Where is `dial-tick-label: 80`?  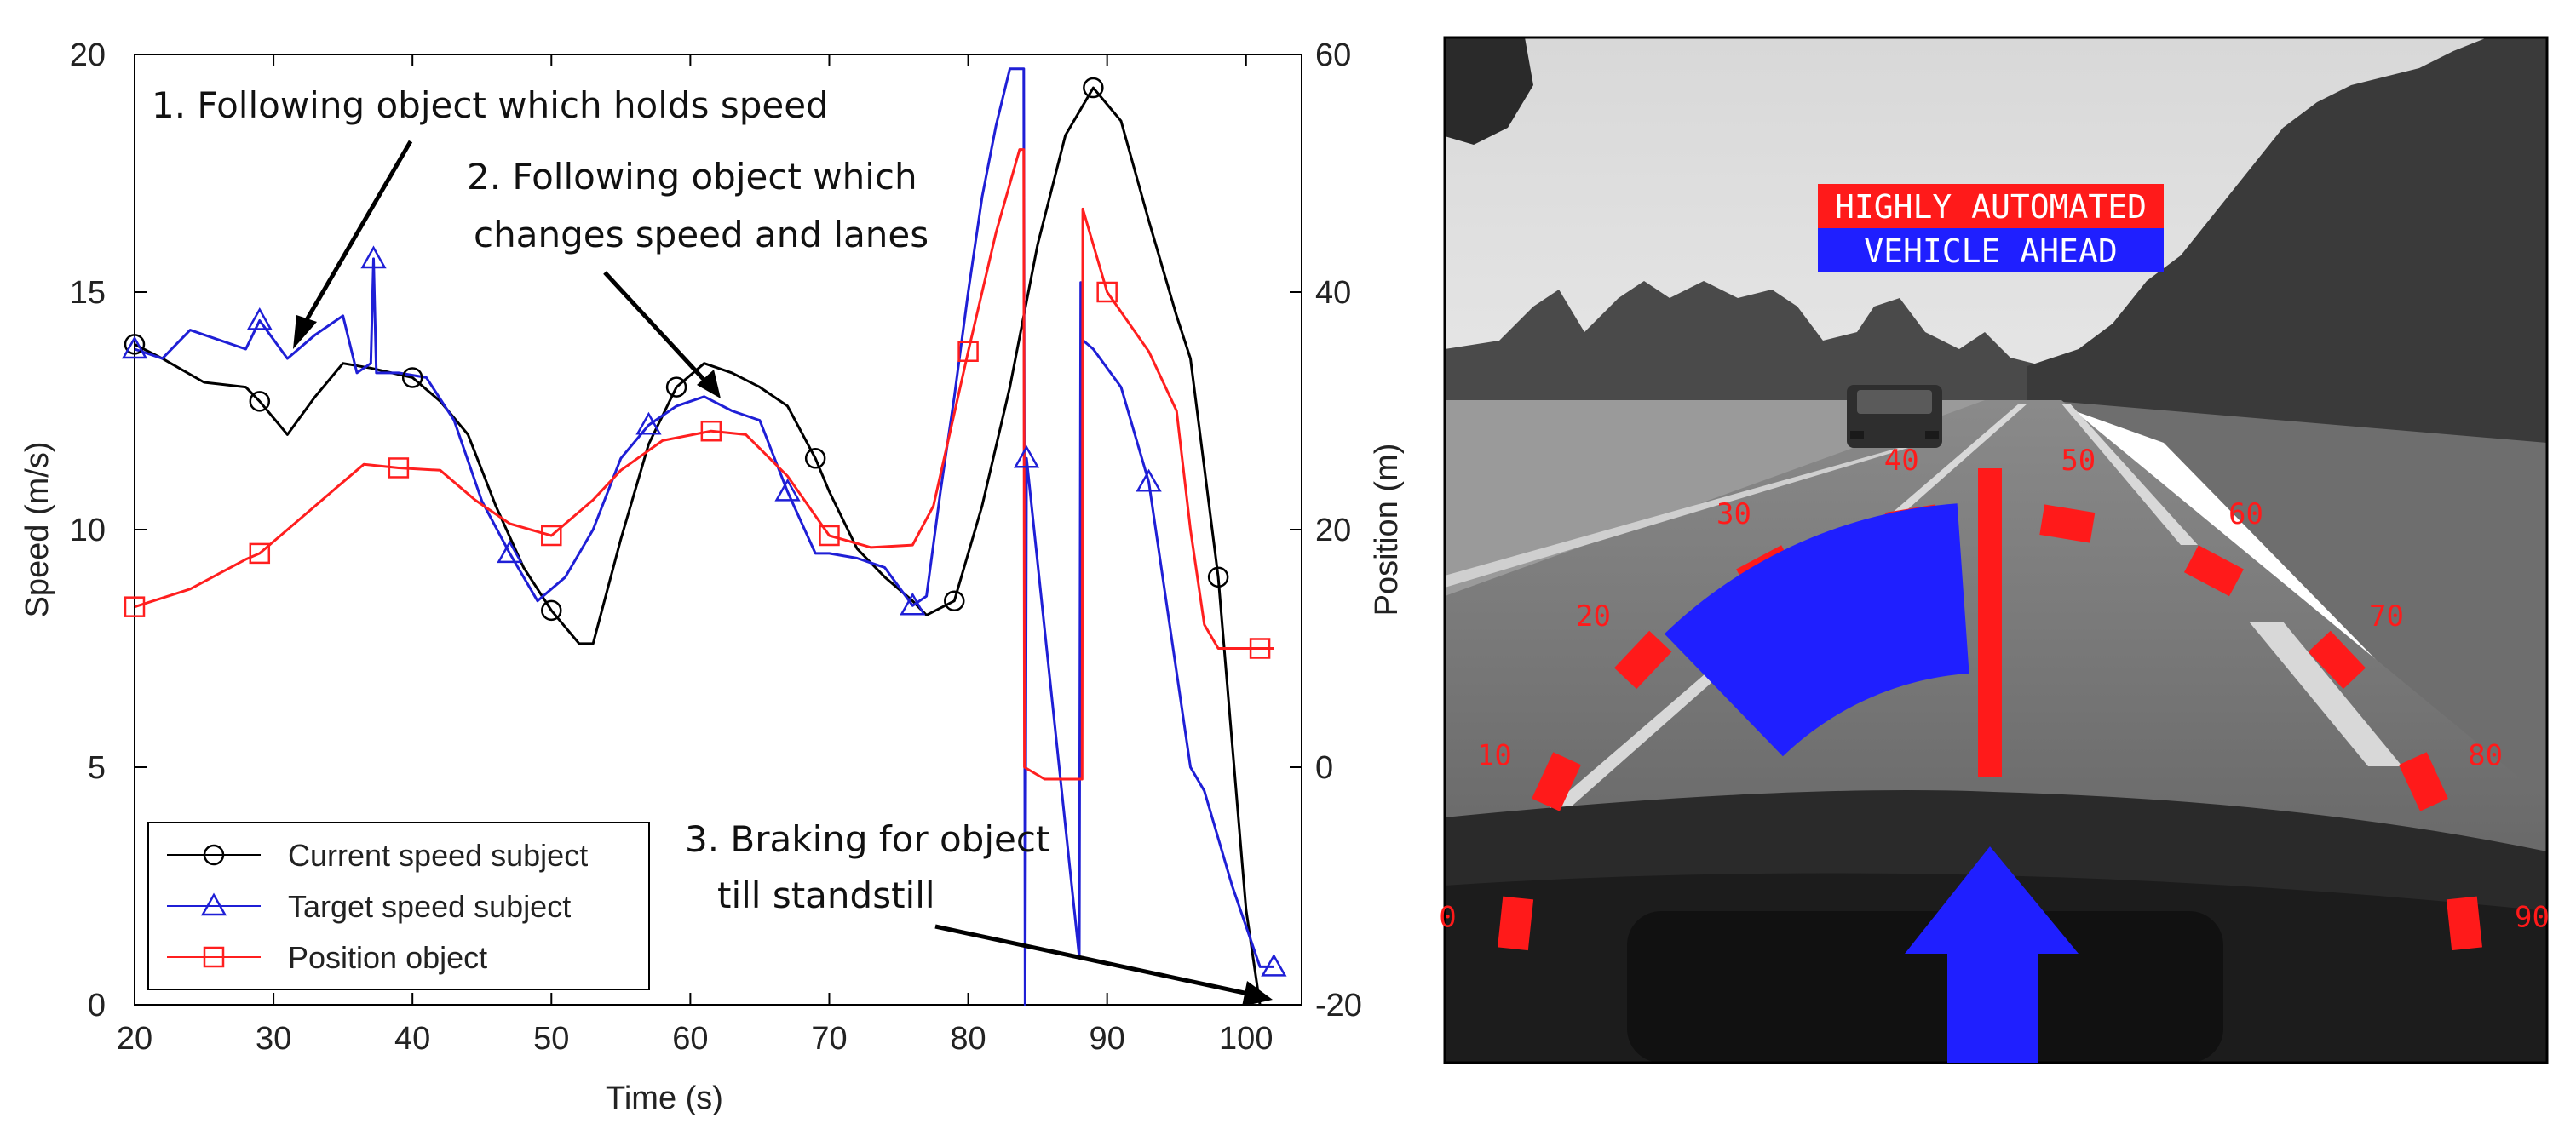 dial-tick-label: 80 is located at coordinates (2485, 755).